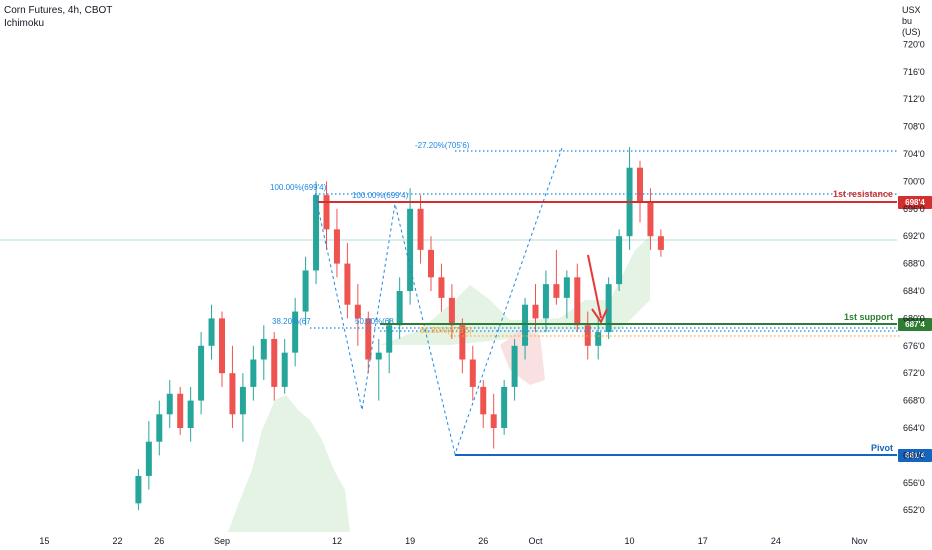  I want to click on price-tick-label: 684'0, so click(914, 291).